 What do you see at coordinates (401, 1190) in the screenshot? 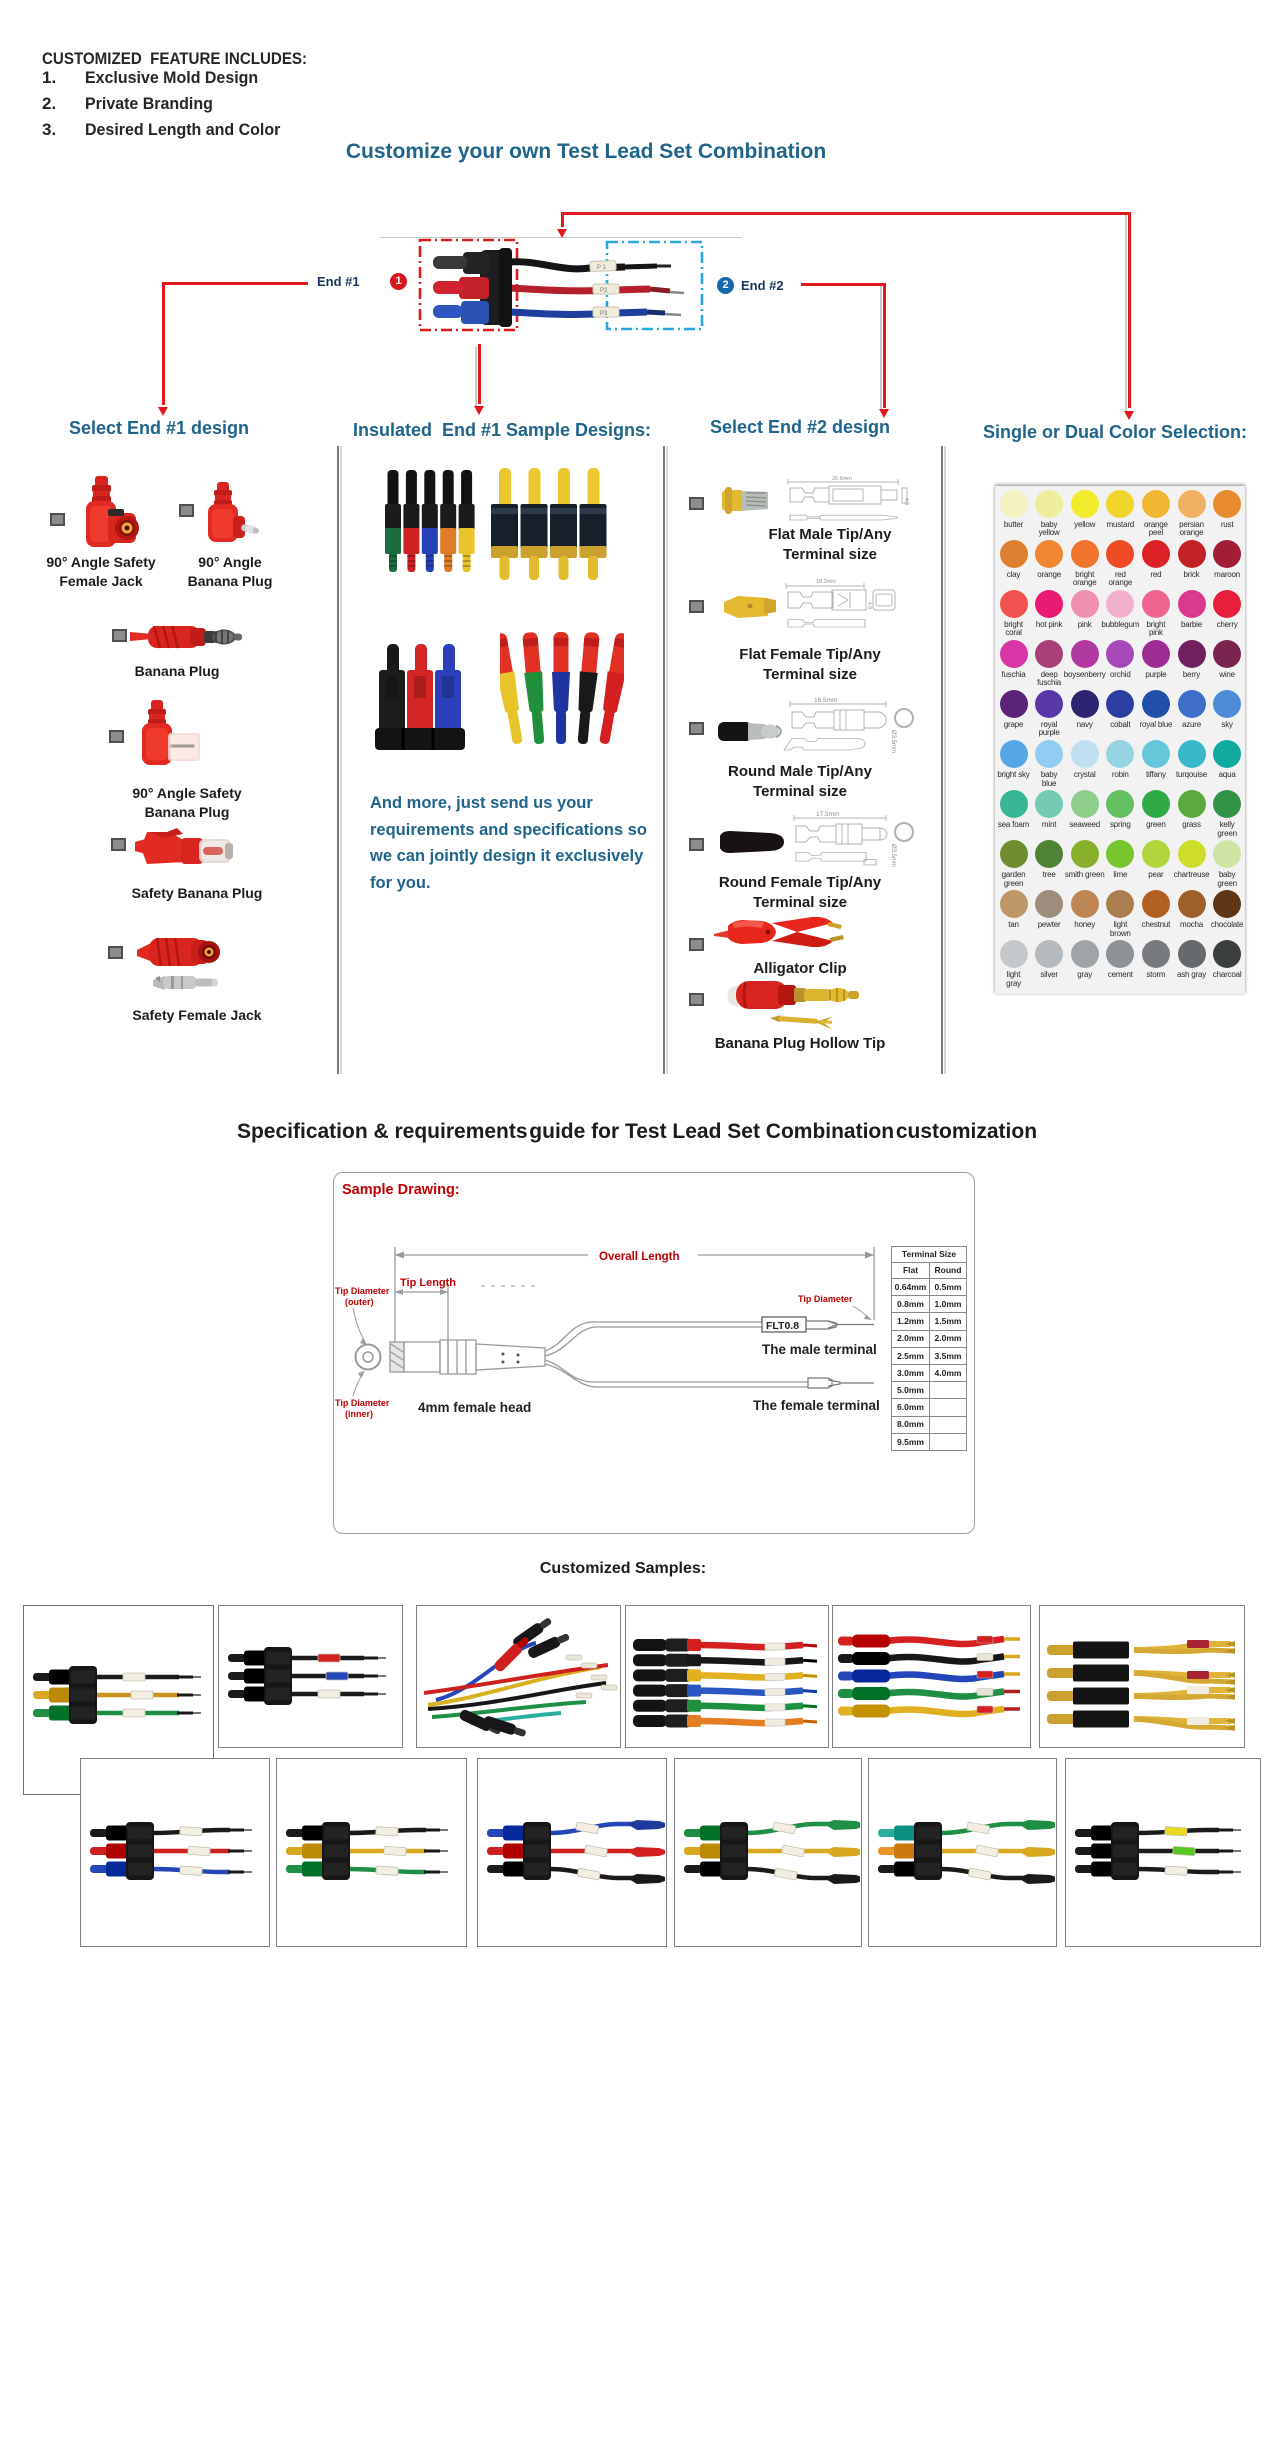
I see `svg-text: Sample Drawing:` at bounding box center [401, 1190].